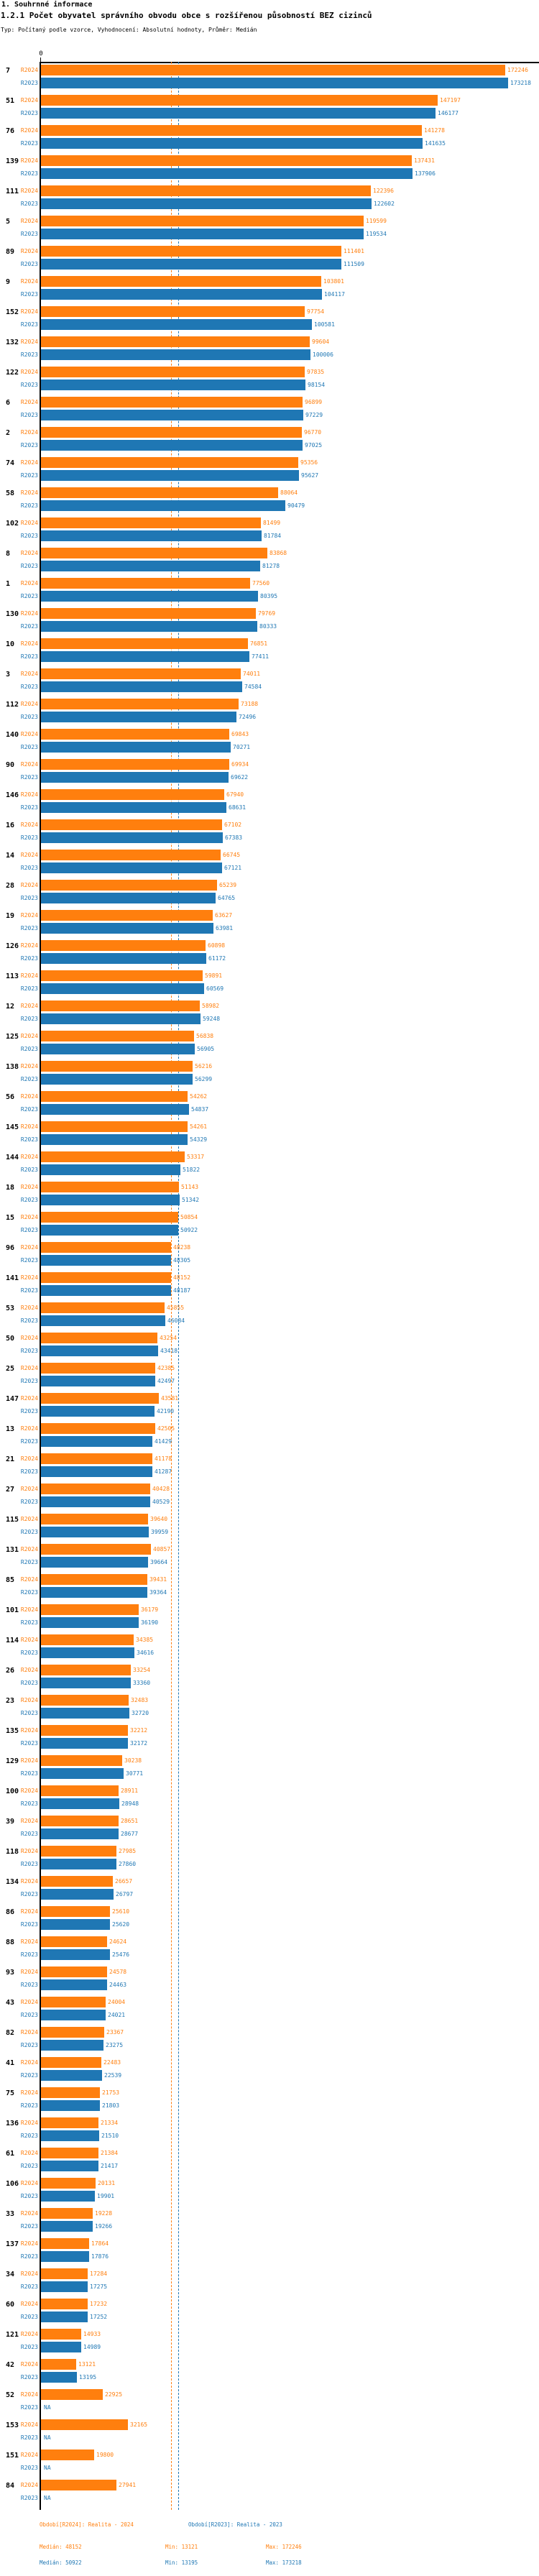 The image size is (539, 2576). Describe the element at coordinates (268, 626) in the screenshot. I see `bar-value-r2023: 80333` at that location.